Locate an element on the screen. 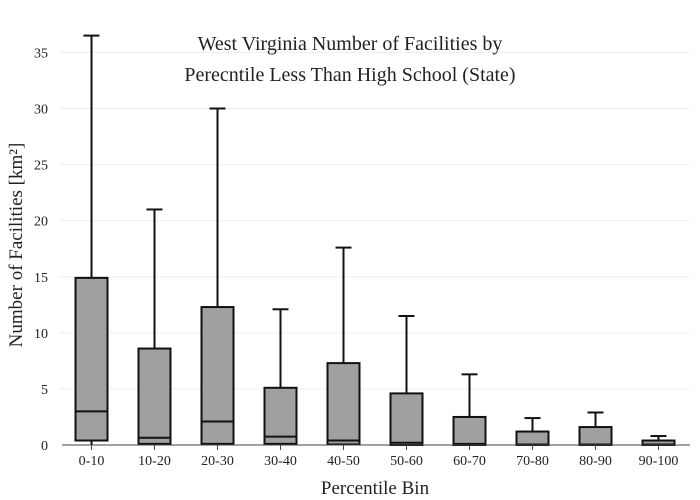  x-tick-label: 0-10 is located at coordinates (92, 461).